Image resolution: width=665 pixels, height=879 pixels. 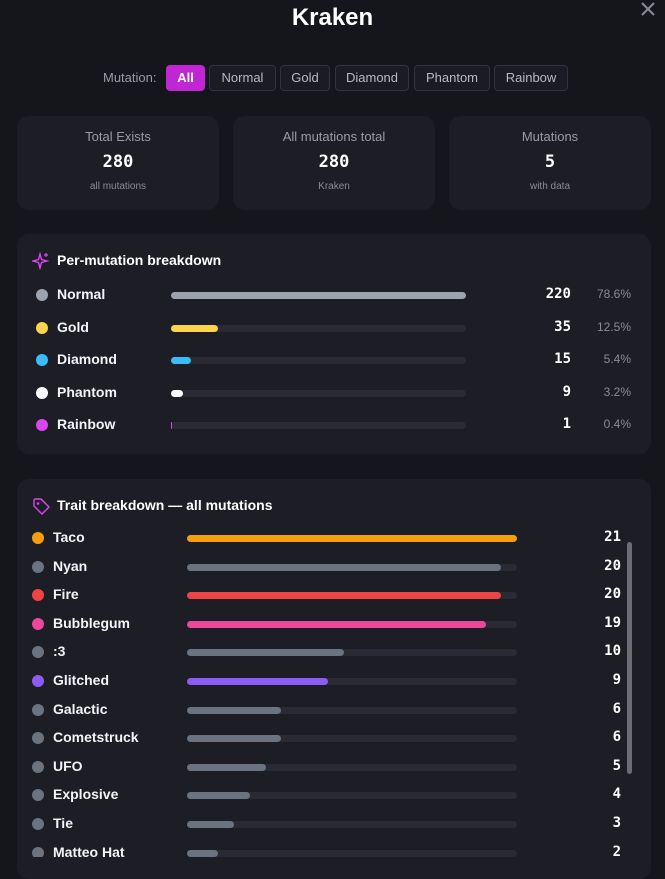 What do you see at coordinates (59, 651) in the screenshot?
I see `row-name: :3` at bounding box center [59, 651].